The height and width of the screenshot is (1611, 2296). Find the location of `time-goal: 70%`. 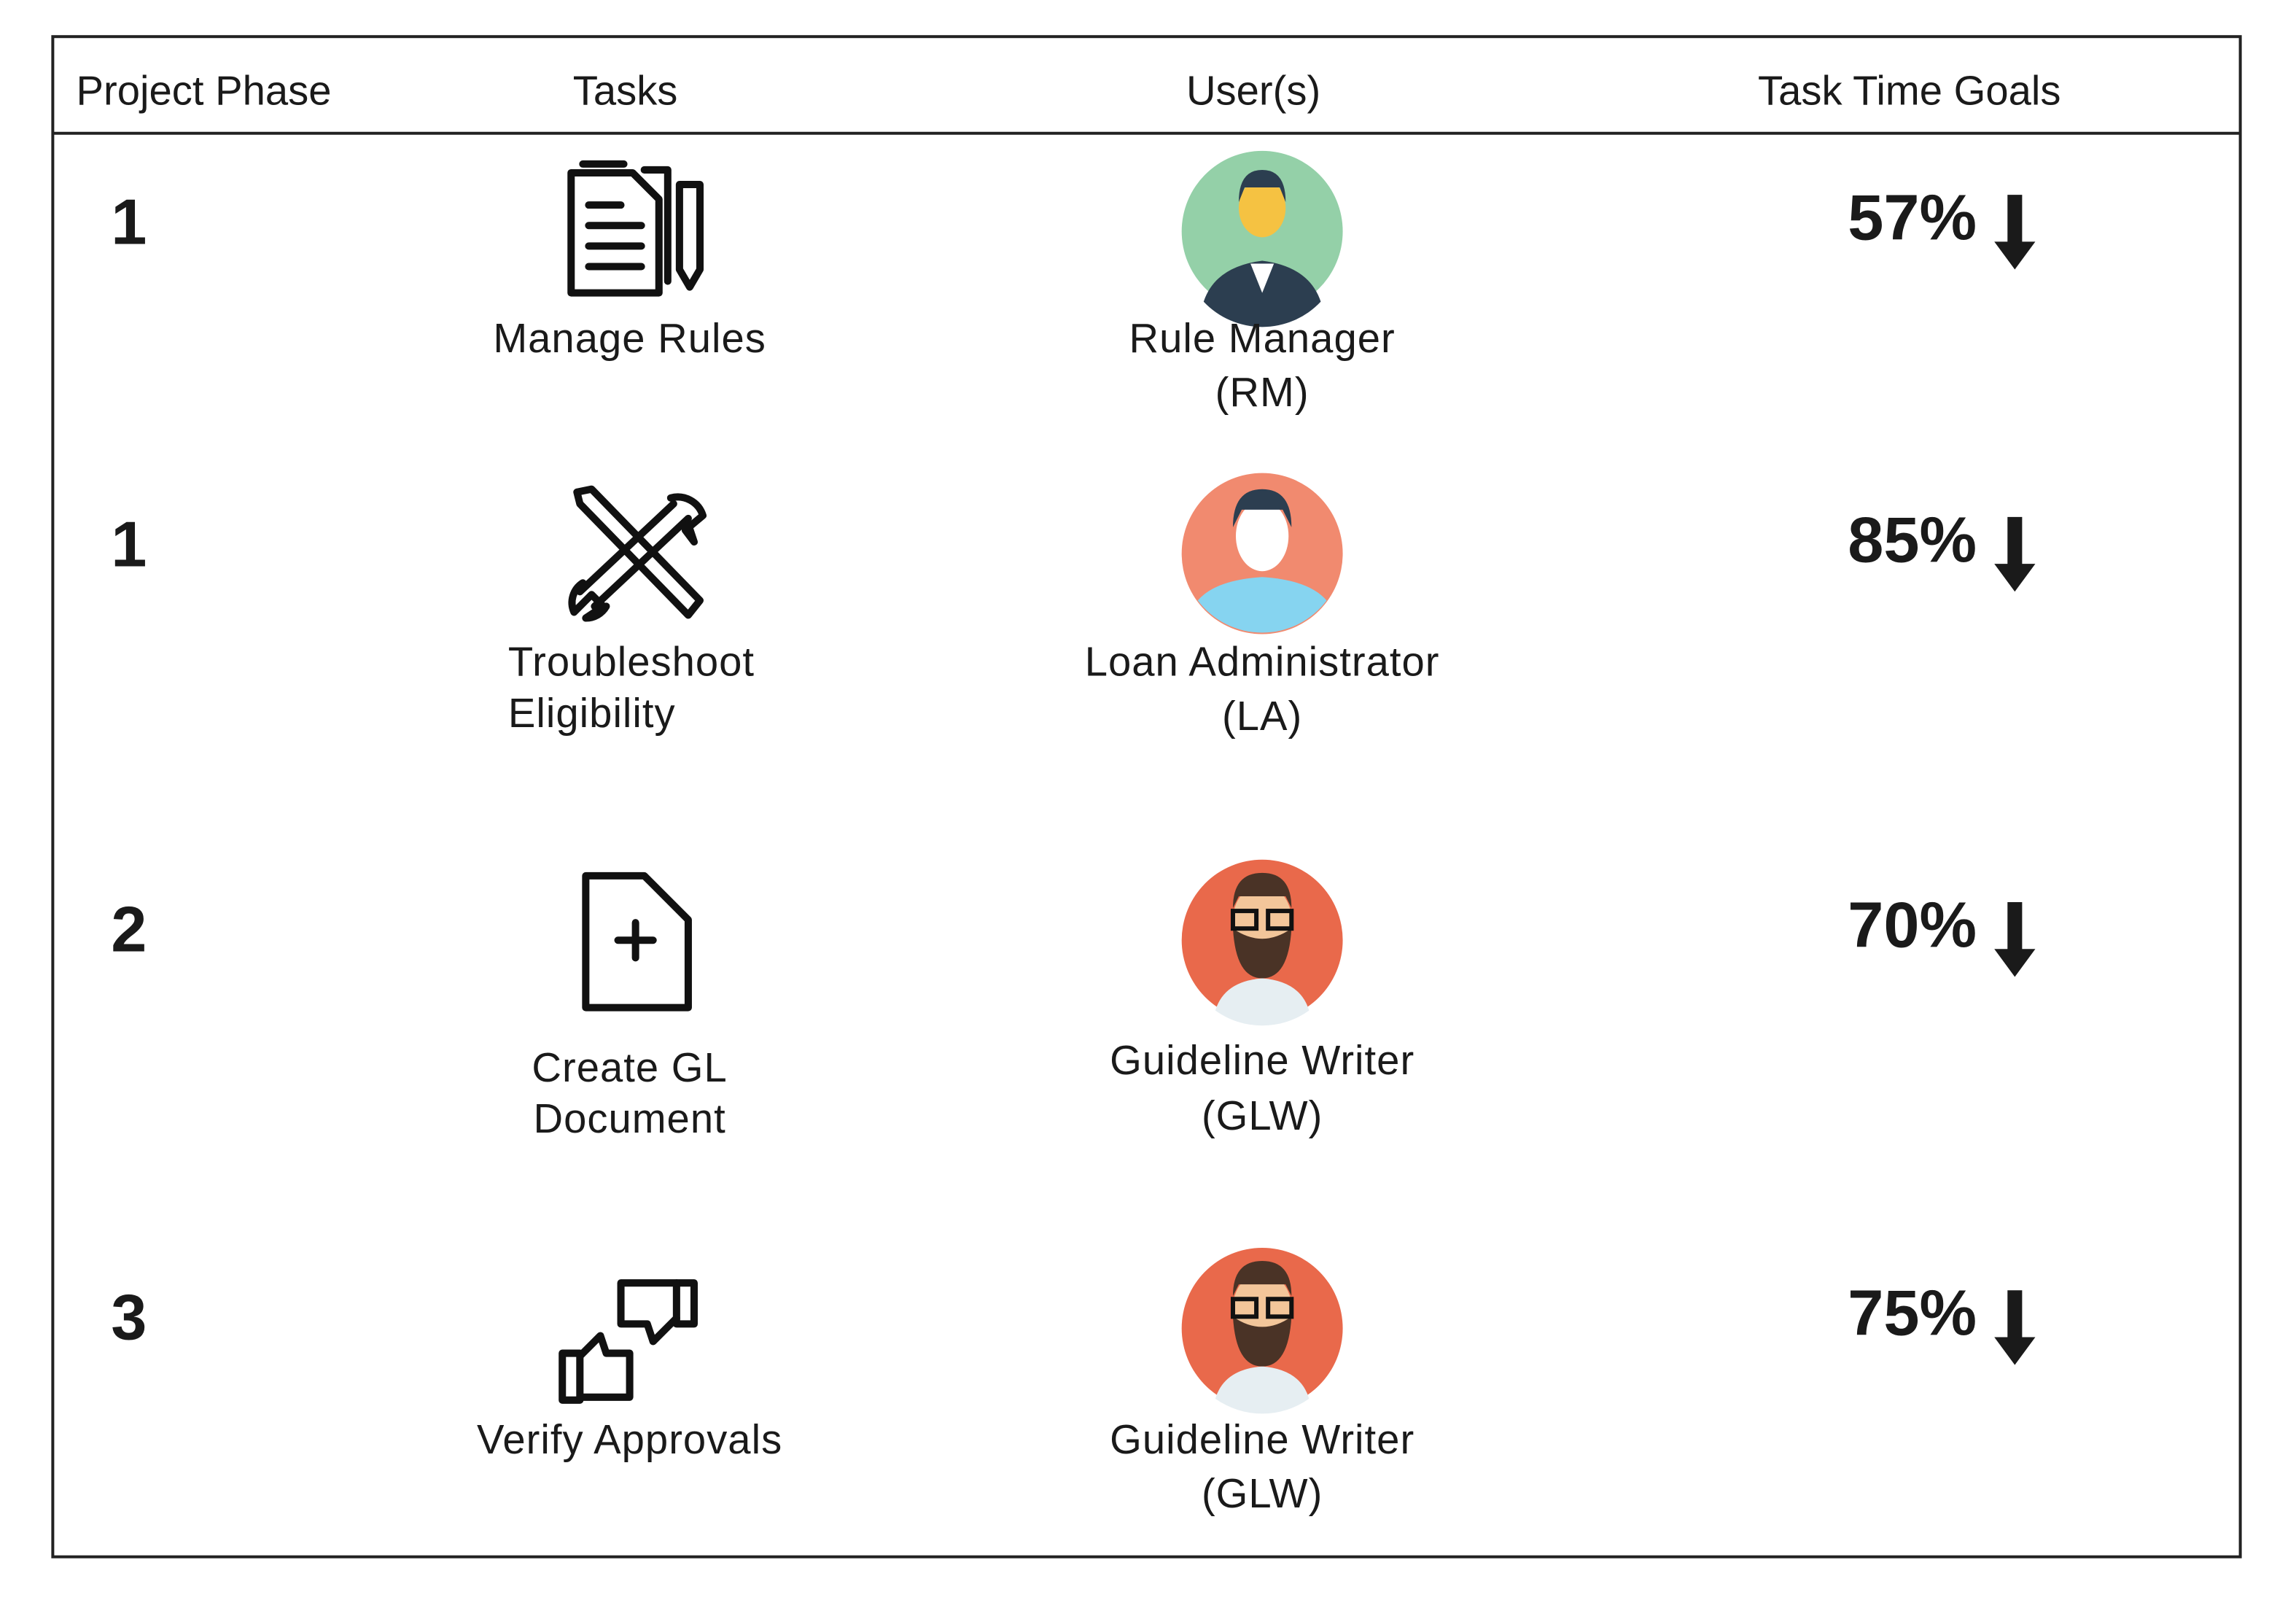

time-goal: 70% is located at coordinates (1912, 925).